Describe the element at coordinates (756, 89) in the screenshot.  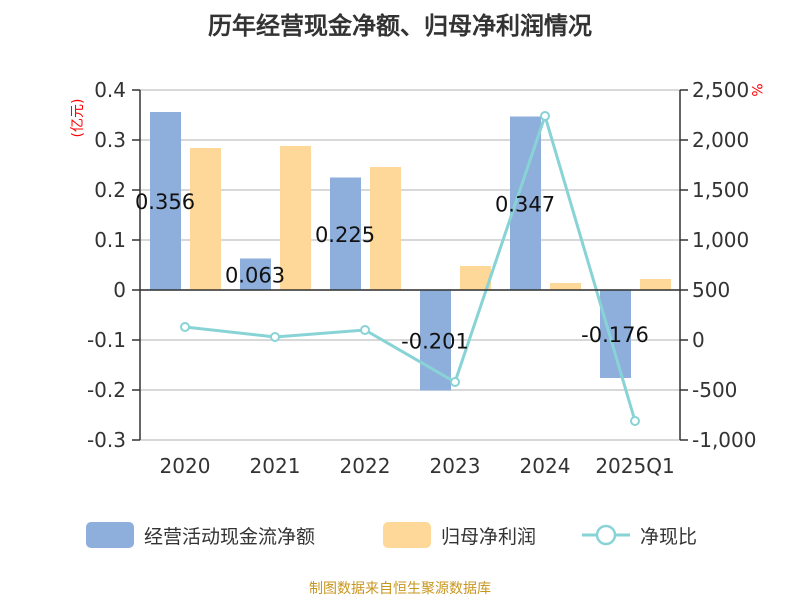
I see `y2-axis-label: %` at that location.